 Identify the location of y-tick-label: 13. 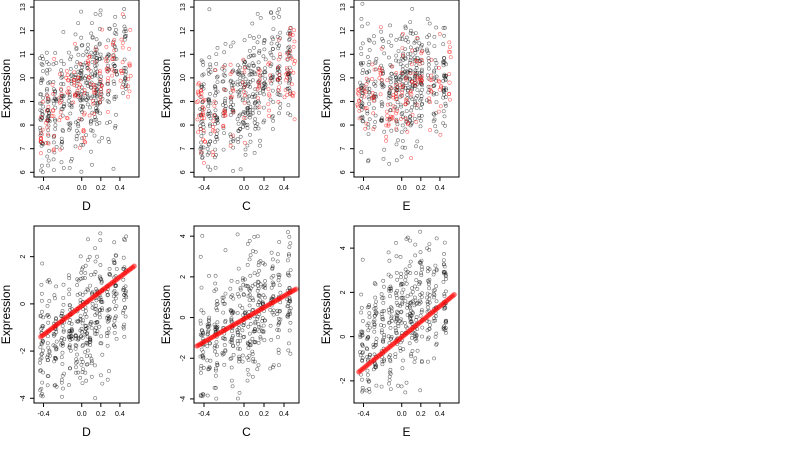
(183, 7).